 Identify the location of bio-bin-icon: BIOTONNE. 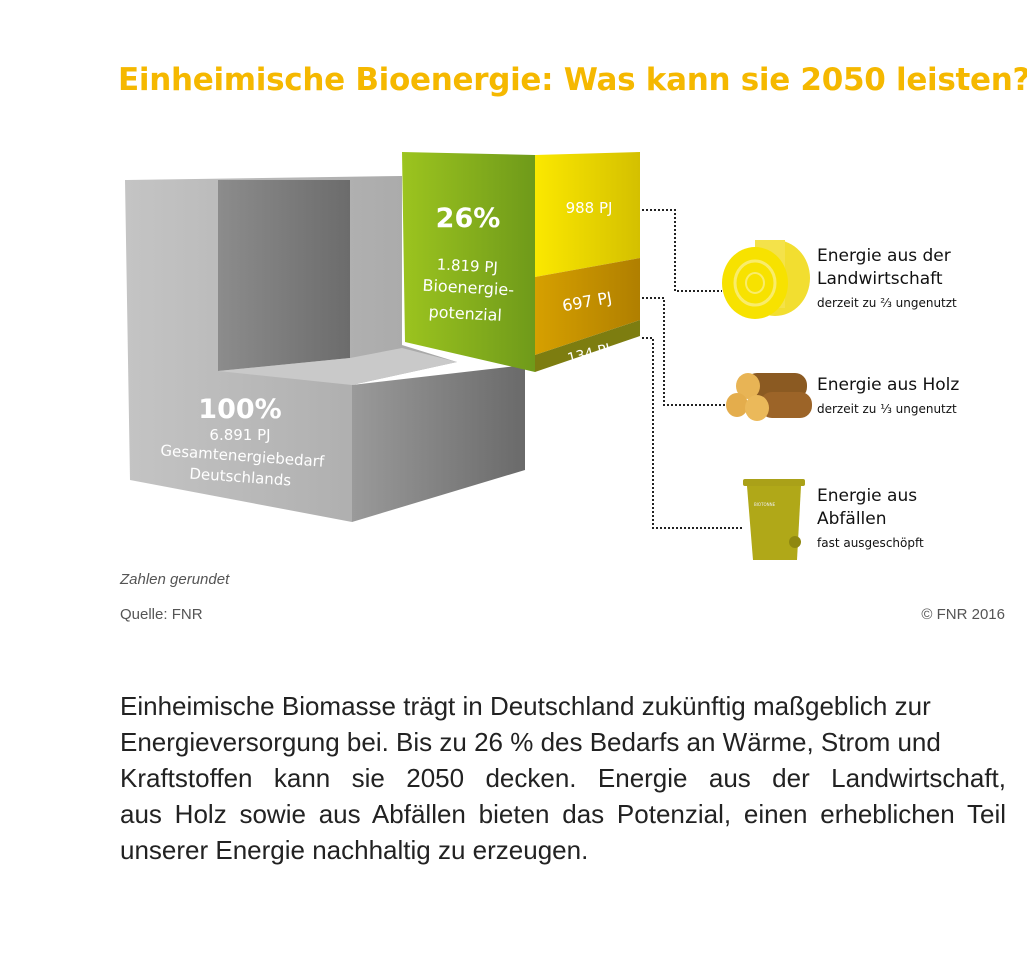
(774, 519).